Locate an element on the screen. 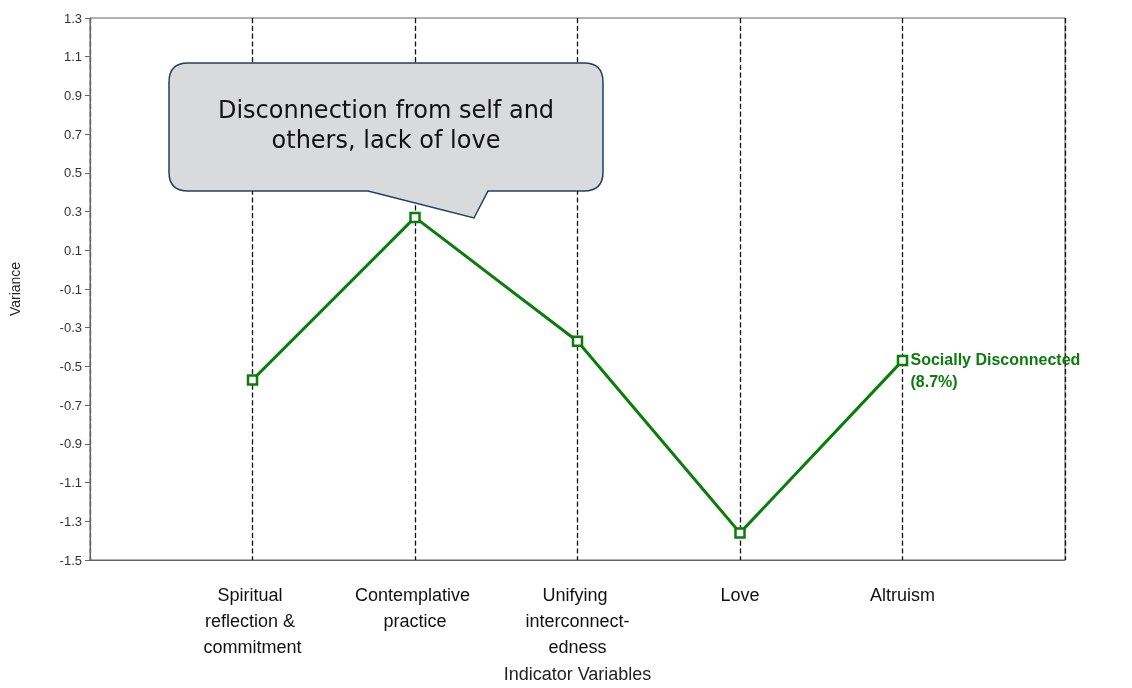 This screenshot has width=1132, height=688. y-tick-label: 1.1 is located at coordinates (72, 57).